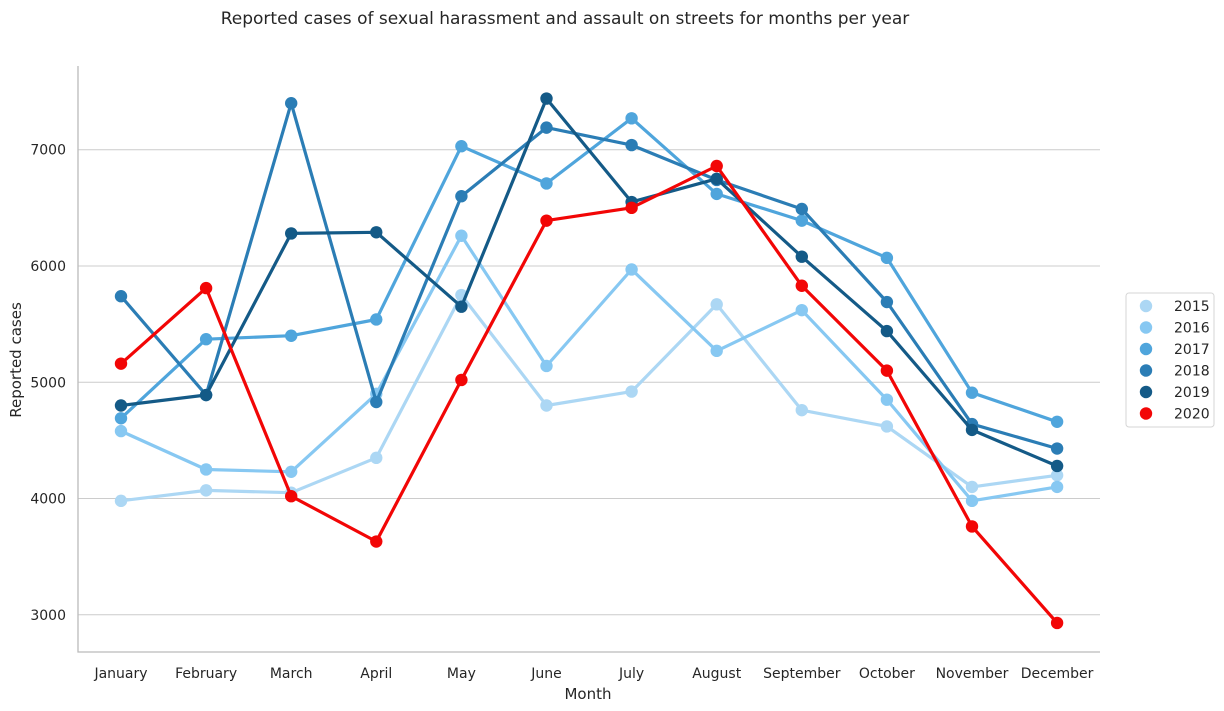 The height and width of the screenshot is (711, 1224). I want to click on legend-entry: 2019, so click(1192, 393).